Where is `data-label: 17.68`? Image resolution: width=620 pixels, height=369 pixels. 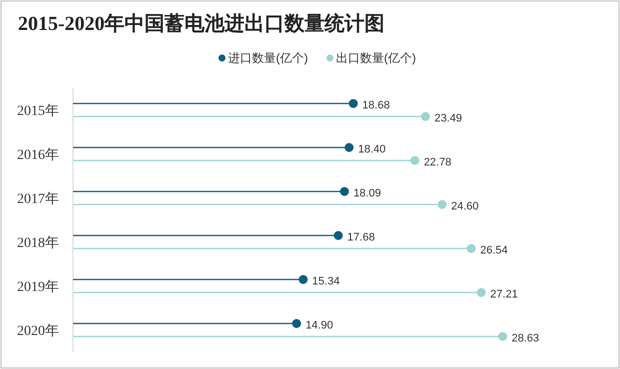
data-label: 17.68 is located at coordinates (361, 238).